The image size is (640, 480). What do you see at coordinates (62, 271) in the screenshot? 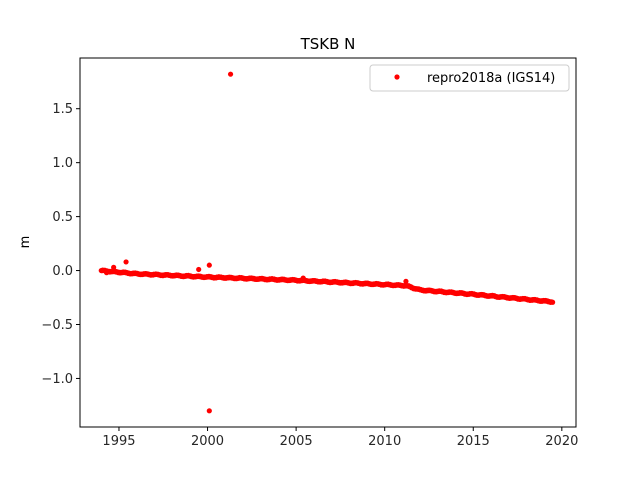
I see `y-tick-label: 0.0` at bounding box center [62, 271].